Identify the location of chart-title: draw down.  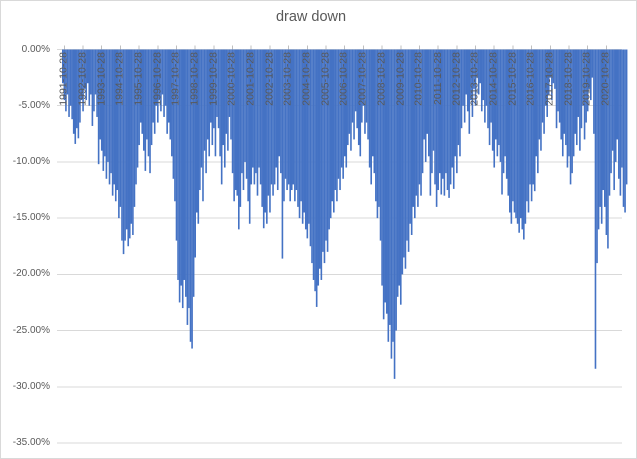
(311, 17).